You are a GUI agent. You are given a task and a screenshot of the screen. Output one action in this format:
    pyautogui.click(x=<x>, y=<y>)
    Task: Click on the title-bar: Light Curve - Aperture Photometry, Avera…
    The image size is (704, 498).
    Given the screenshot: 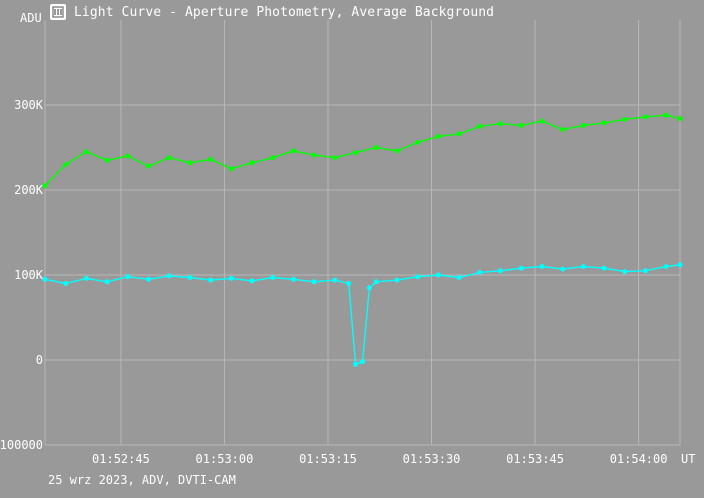 What is the action you would take?
    pyautogui.click(x=272, y=12)
    